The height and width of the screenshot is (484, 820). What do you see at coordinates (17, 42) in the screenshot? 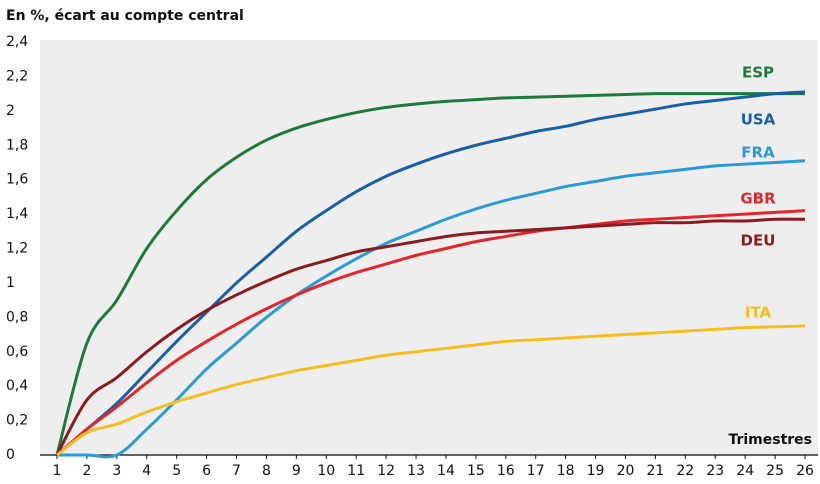
I see `y-tick-label: 2,4` at bounding box center [17, 42].